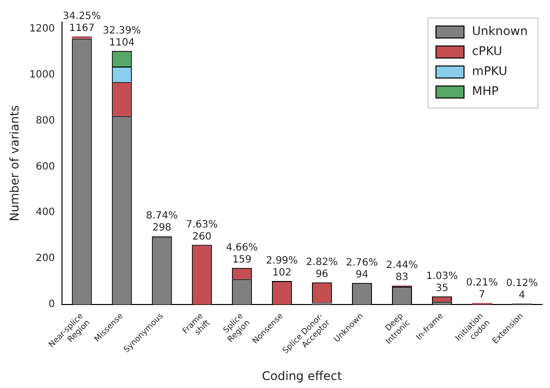 The height and width of the screenshot is (388, 550). I want to click on total-label: 2.99% 102, so click(282, 267).